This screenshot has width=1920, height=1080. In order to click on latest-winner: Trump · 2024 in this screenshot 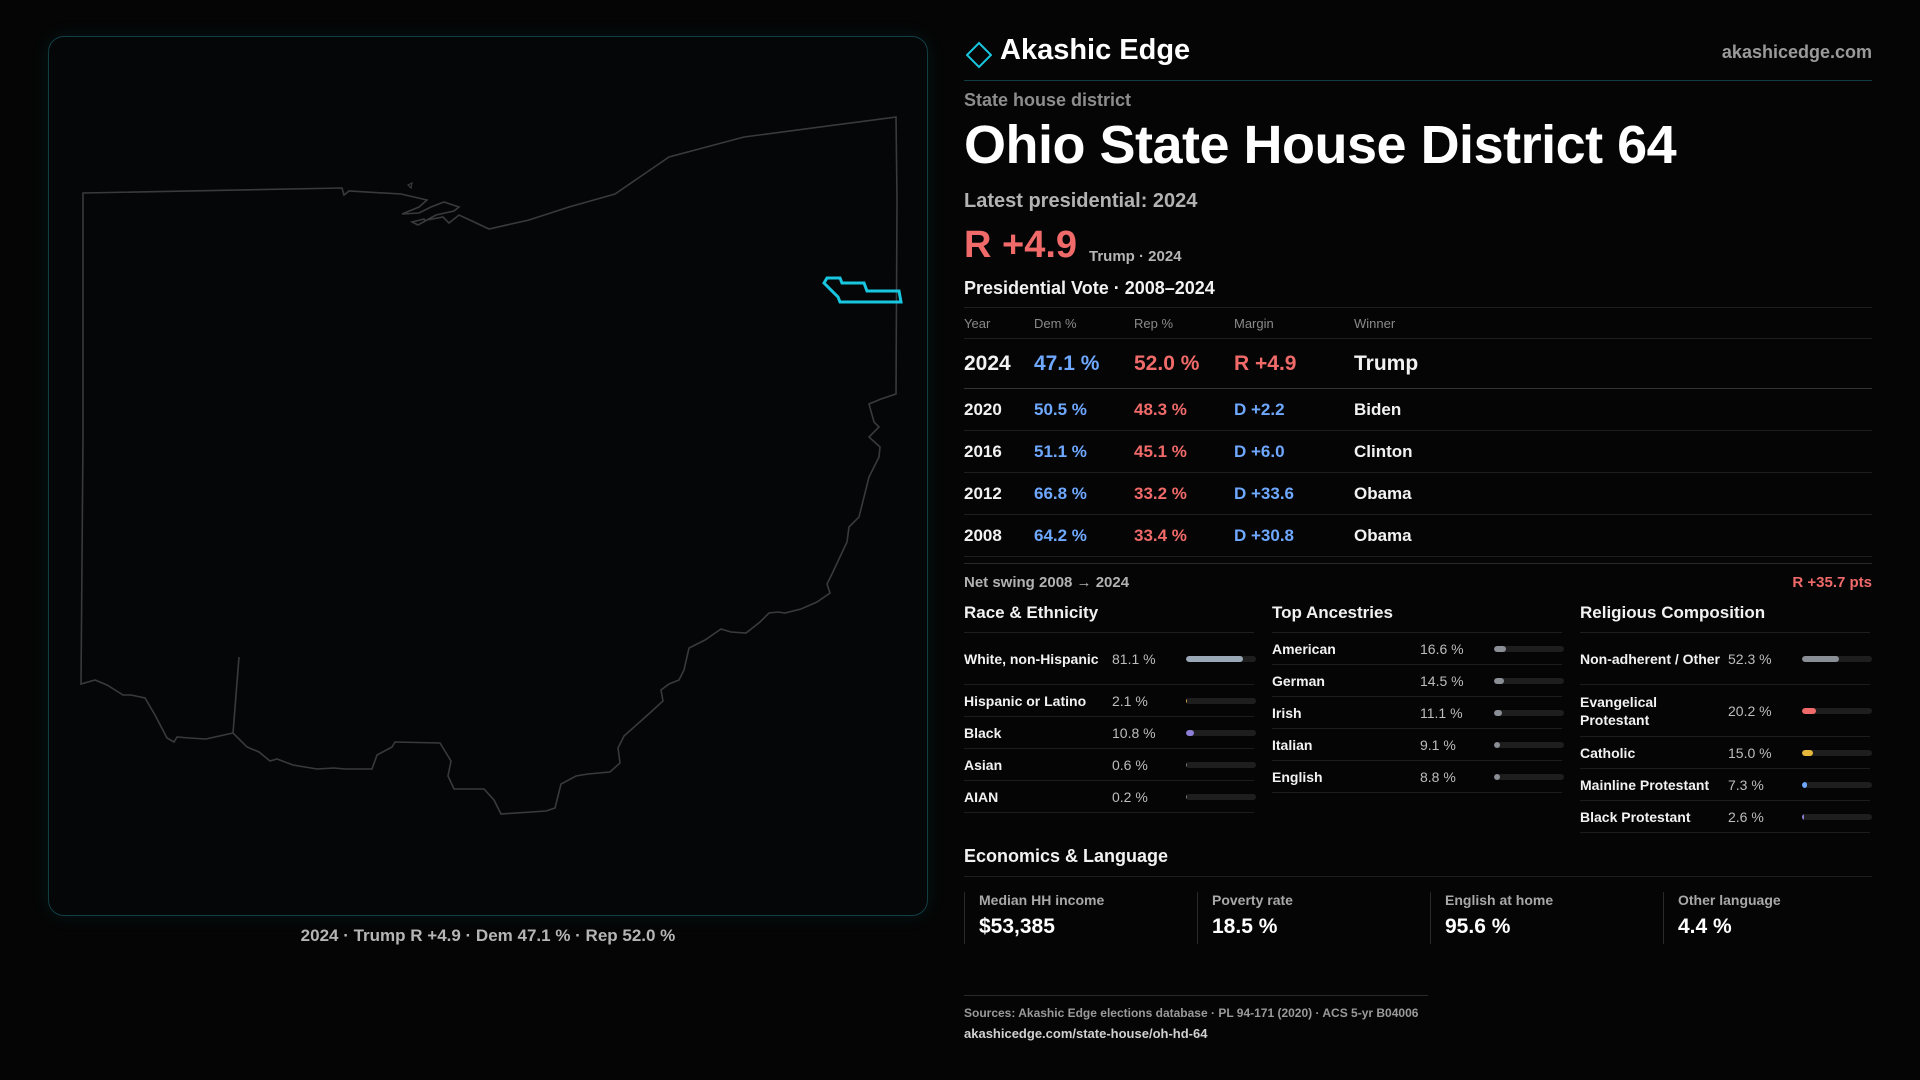, I will do `click(1135, 256)`.